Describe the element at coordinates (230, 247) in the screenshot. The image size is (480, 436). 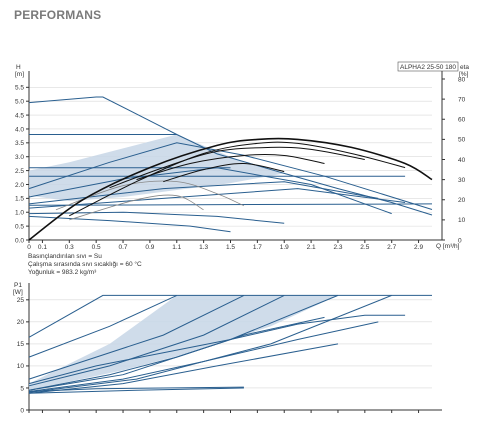
I see `x-tick-label: 1.5` at that location.